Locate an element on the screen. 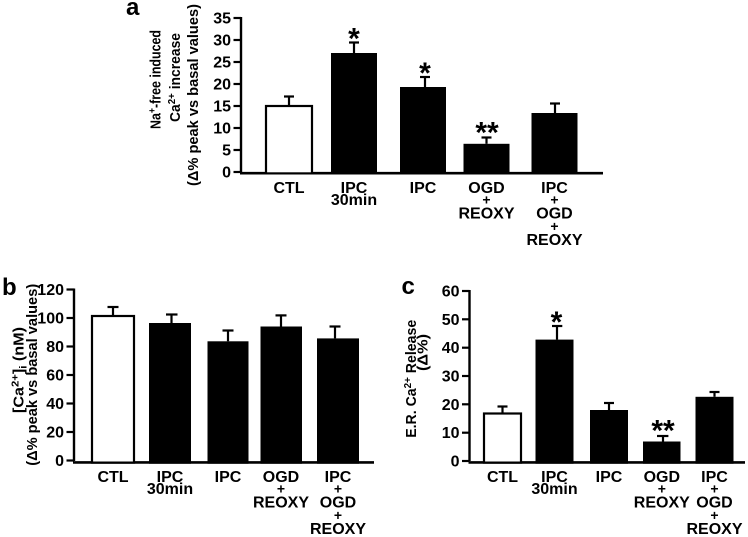  svg-text: a is located at coordinates (133, 10).